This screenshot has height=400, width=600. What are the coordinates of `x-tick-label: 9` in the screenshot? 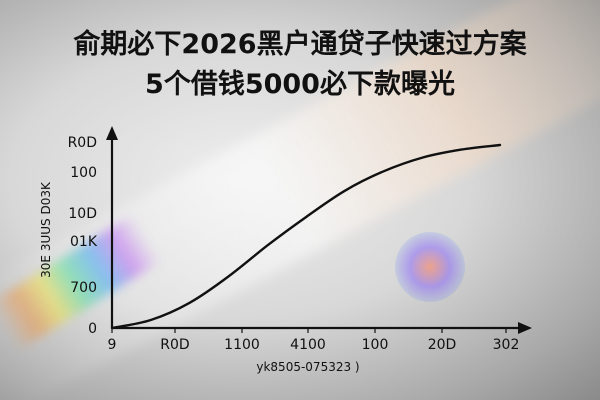 It's located at (112, 345).